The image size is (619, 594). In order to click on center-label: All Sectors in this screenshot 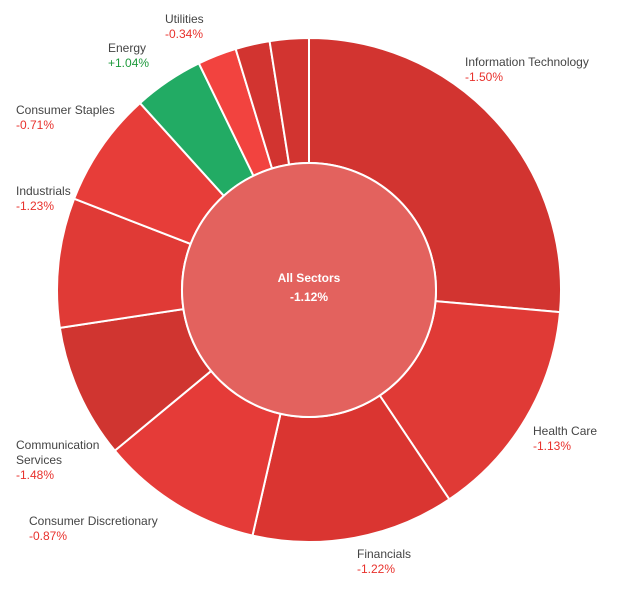, I will do `click(309, 278)`.